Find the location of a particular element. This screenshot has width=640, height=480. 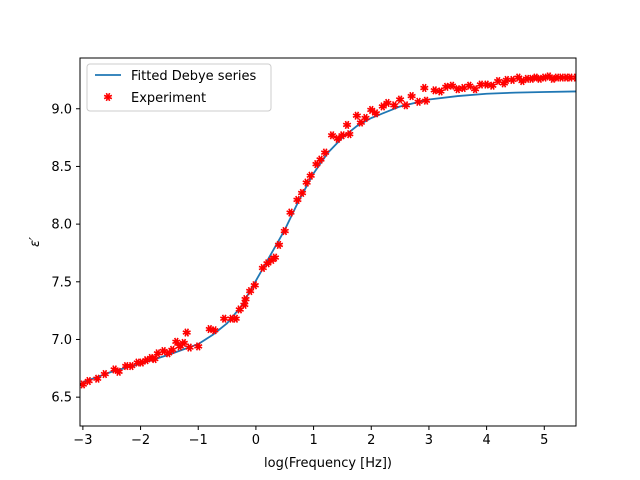

legend: Fitted Debye series Experiment is located at coordinates (179, 87).